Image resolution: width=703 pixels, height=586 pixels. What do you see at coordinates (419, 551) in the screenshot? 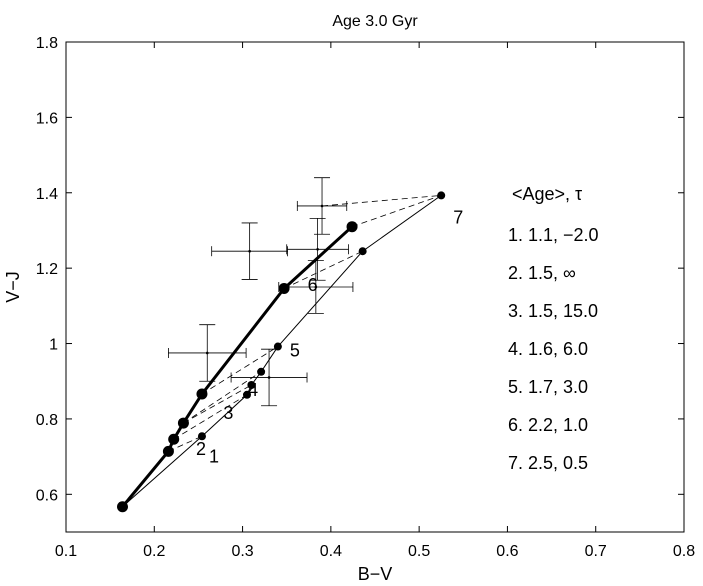
I see `x-tick-label: 0.5` at bounding box center [419, 551].